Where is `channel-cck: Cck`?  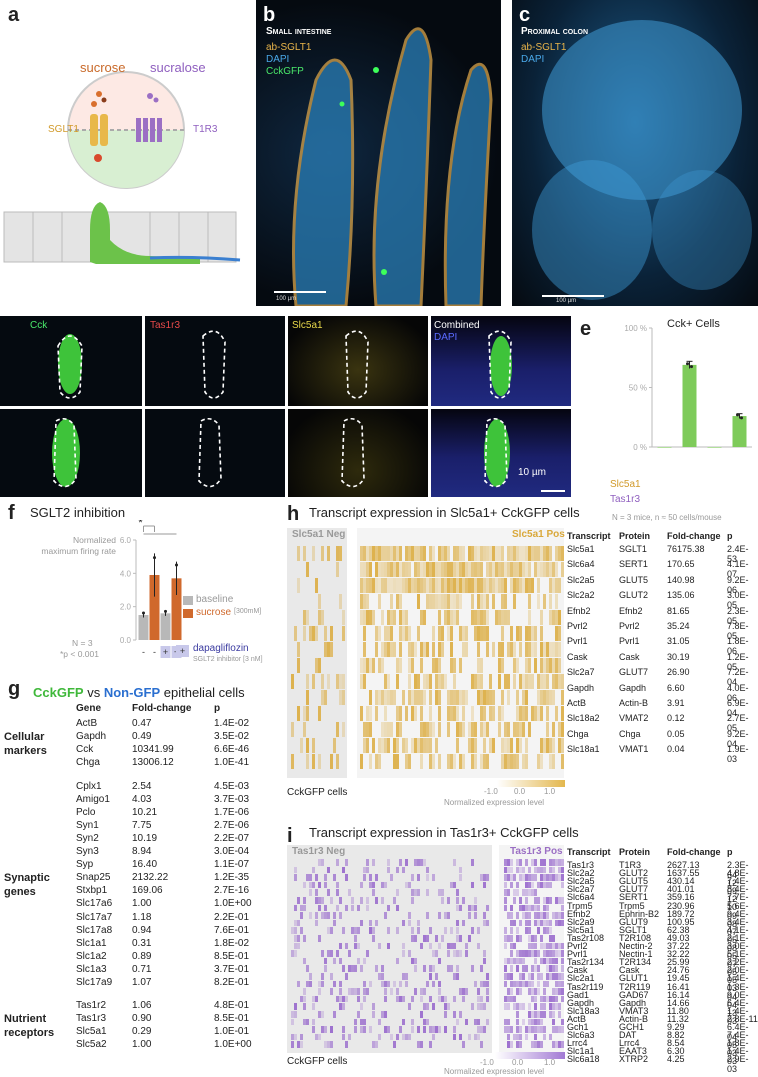 channel-cck: Cck is located at coordinates (39, 325).